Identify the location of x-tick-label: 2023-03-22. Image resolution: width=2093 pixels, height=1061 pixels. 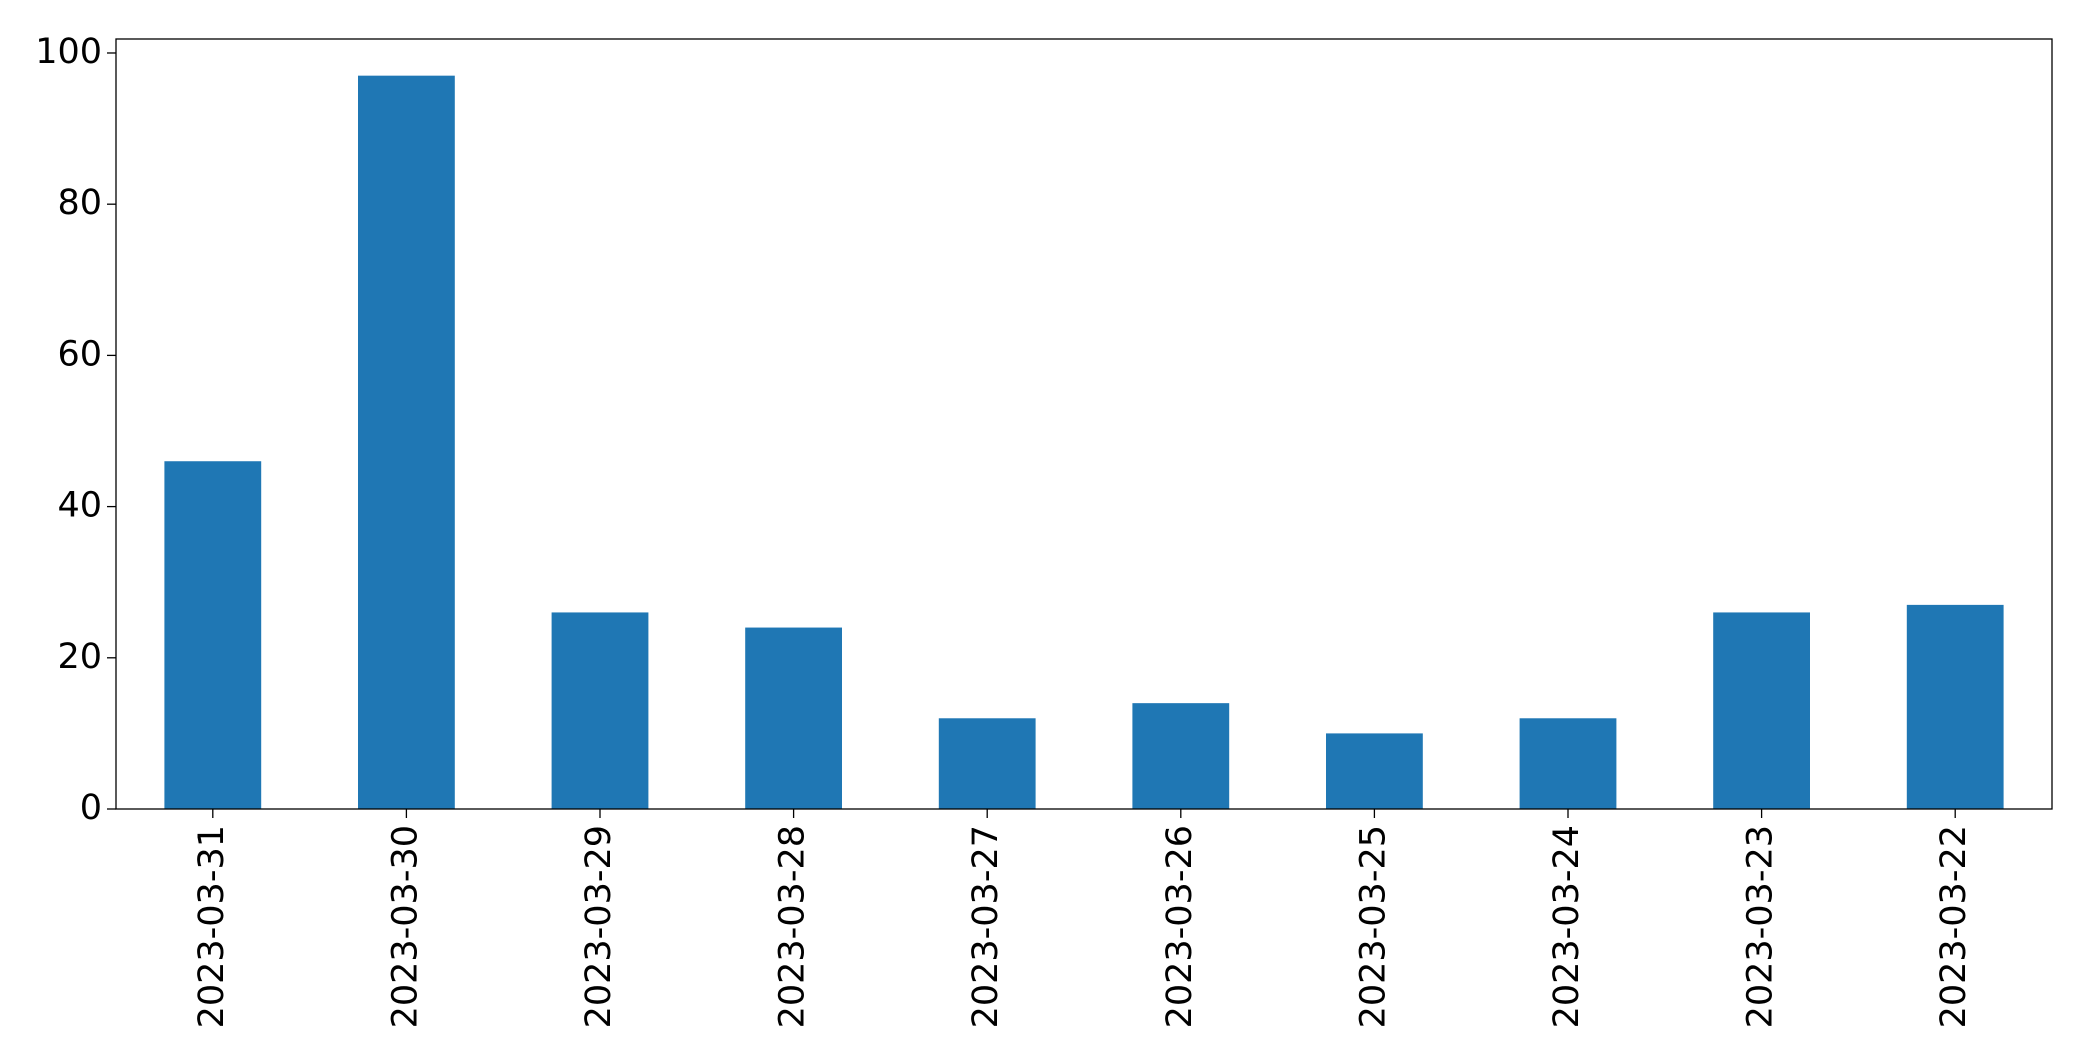
(1954, 926).